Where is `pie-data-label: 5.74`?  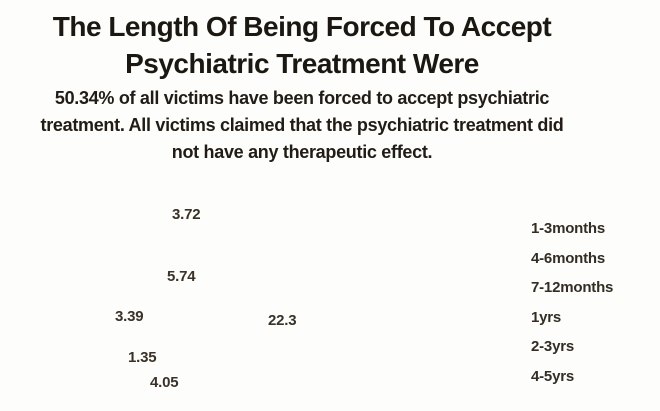
pie-data-label: 5.74 is located at coordinates (181, 276).